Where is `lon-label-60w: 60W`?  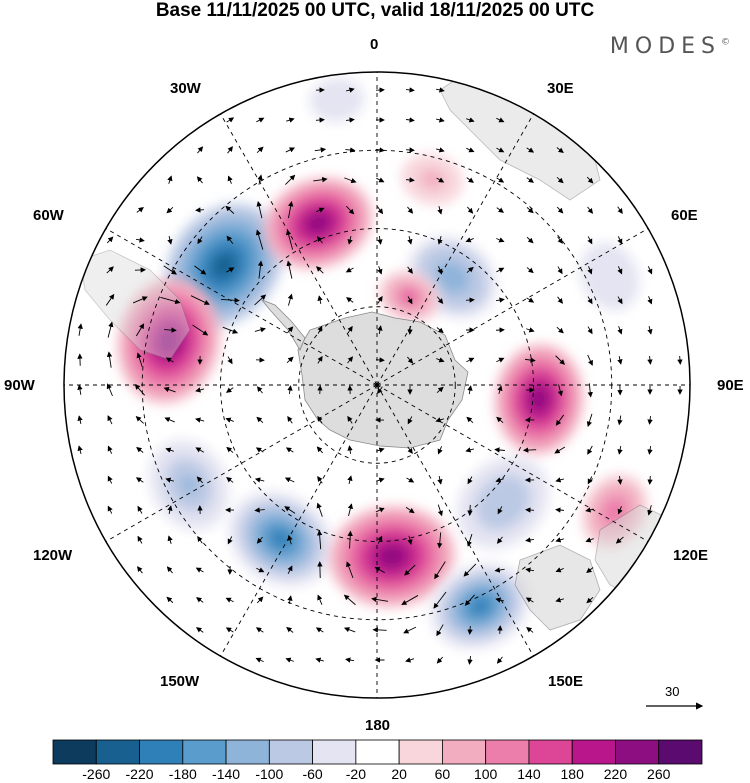
lon-label-60w: 60W is located at coordinates (48, 215).